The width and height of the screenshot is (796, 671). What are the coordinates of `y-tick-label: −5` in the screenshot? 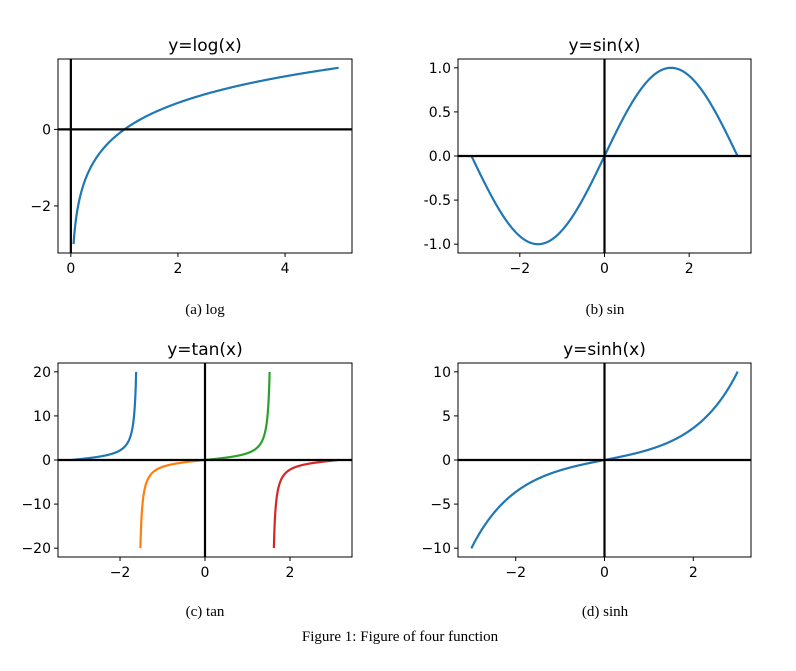 It's located at (440, 505).